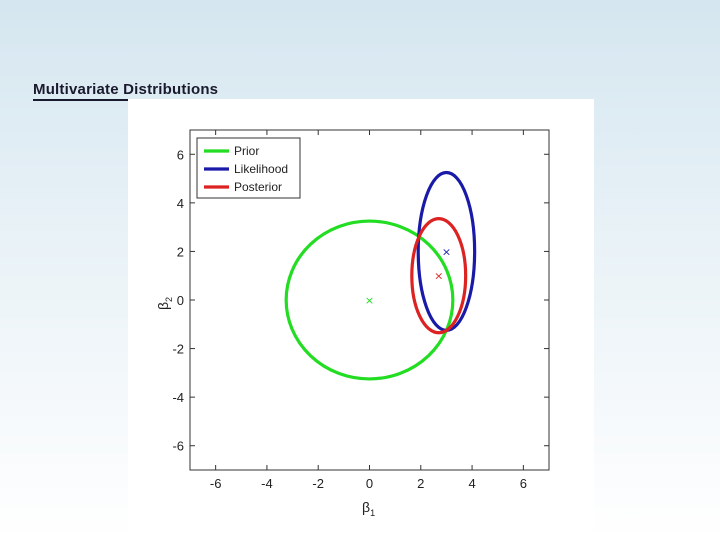 This screenshot has height=540, width=720. What do you see at coordinates (246, 151) in the screenshot?
I see `legend-entry-prior: Prior` at bounding box center [246, 151].